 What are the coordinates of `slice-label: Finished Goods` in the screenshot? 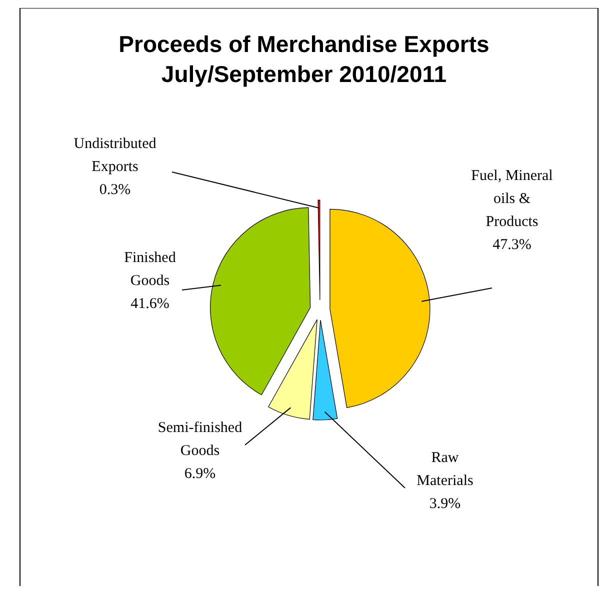 It's located at (150, 269).